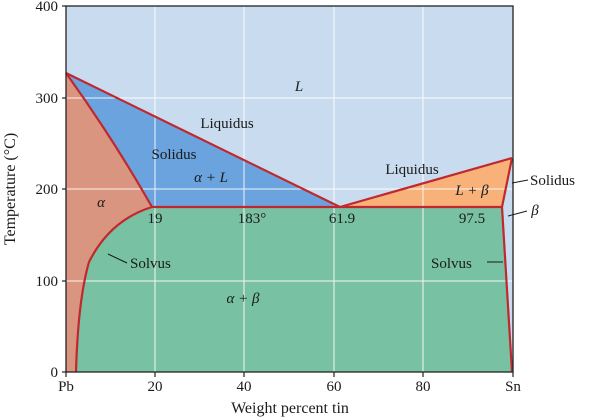 The width and height of the screenshot is (593, 420). I want to click on beta-limit-label: 97.5, so click(472, 219).